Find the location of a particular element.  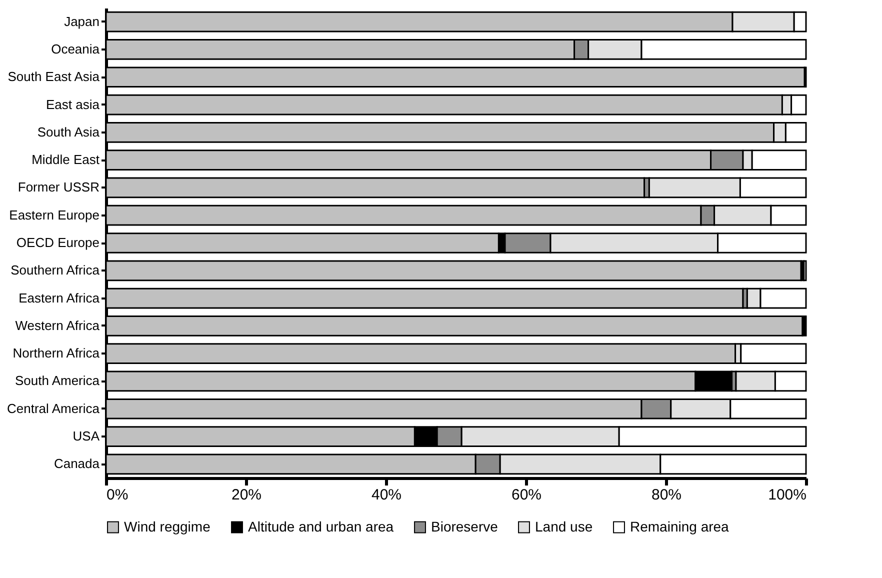

x-tick-label: 20% is located at coordinates (246, 495).